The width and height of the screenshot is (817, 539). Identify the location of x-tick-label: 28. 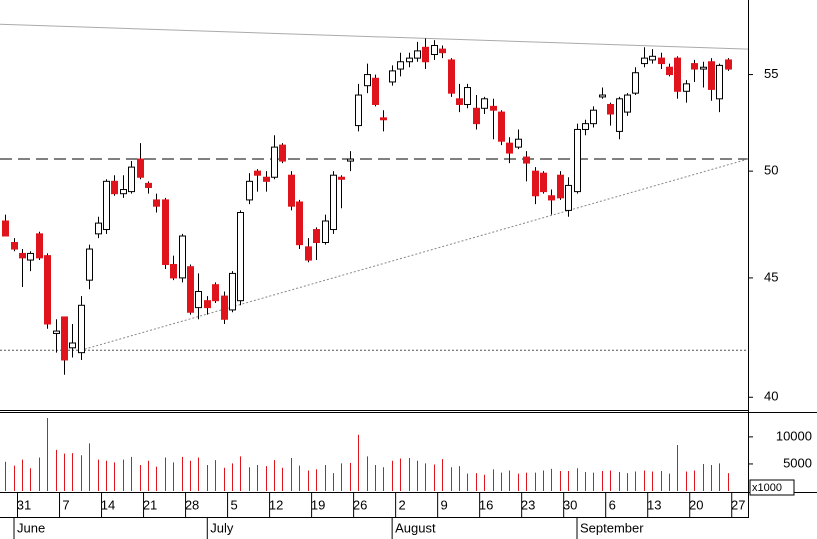
(192, 504).